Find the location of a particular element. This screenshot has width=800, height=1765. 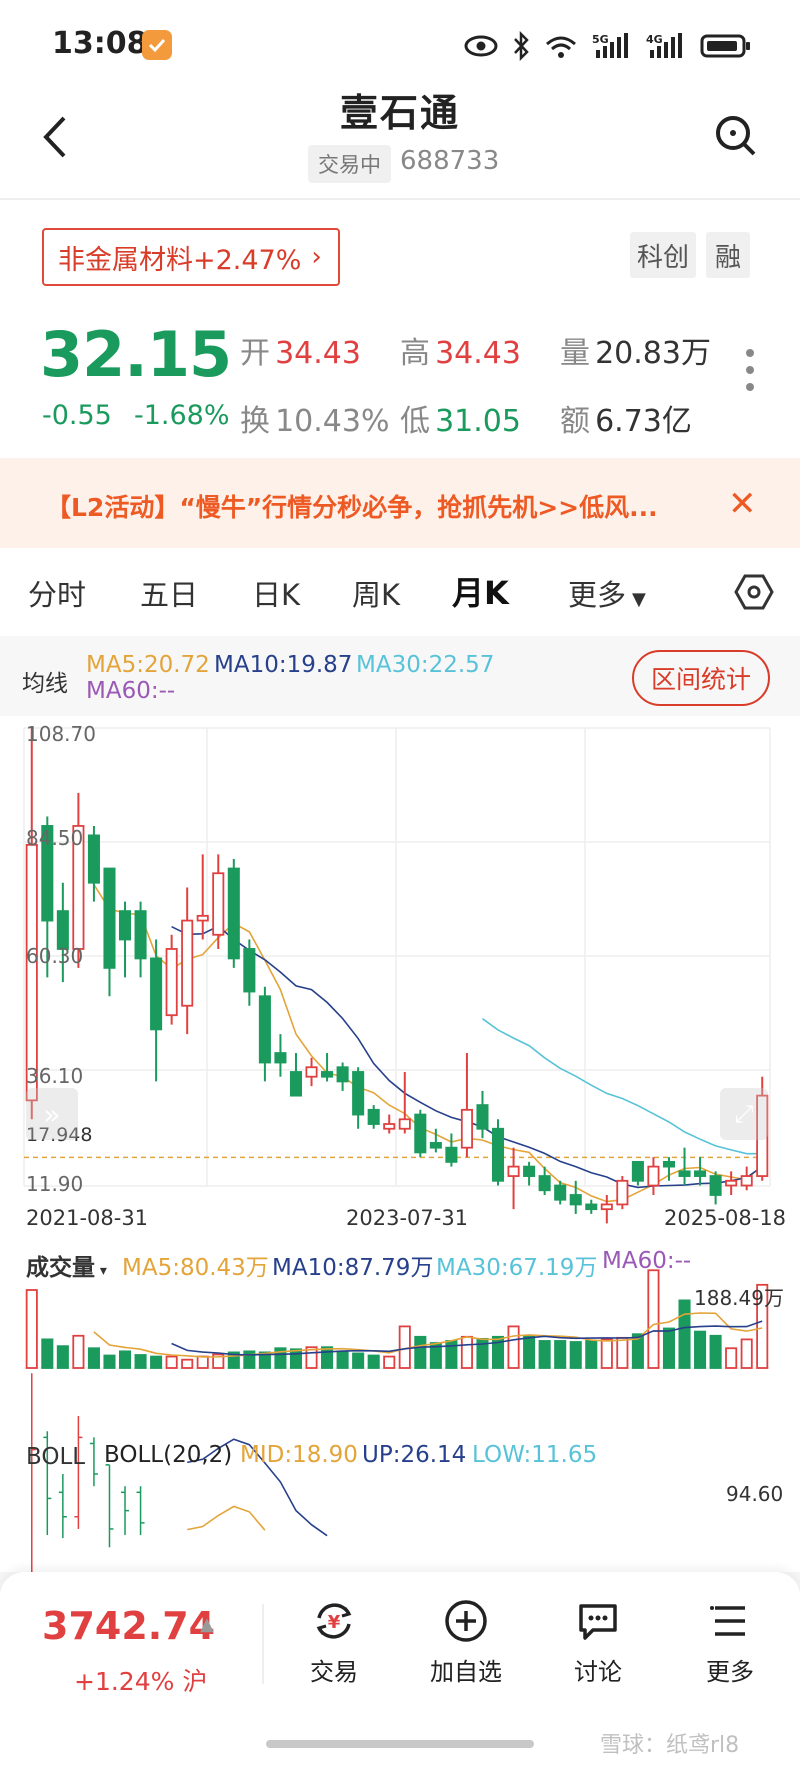

price-tick-label: 108.70 is located at coordinates (61, 734).